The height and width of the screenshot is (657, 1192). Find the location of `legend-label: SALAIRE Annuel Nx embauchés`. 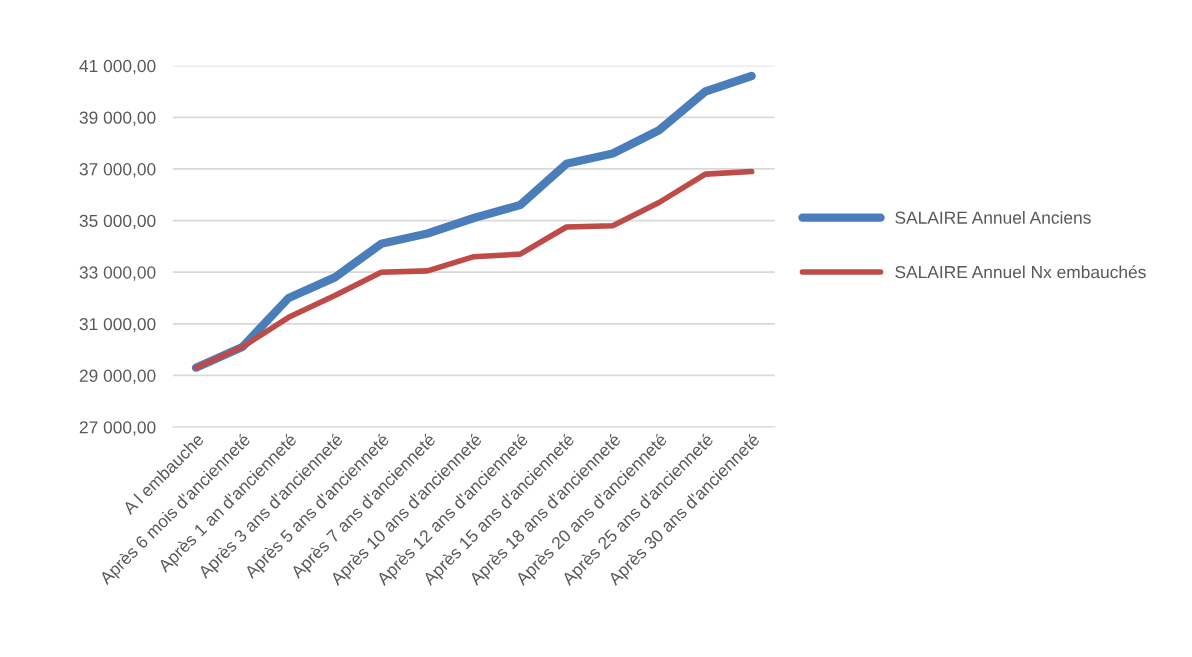

legend-label: SALAIRE Annuel Nx embauchés is located at coordinates (1020, 272).